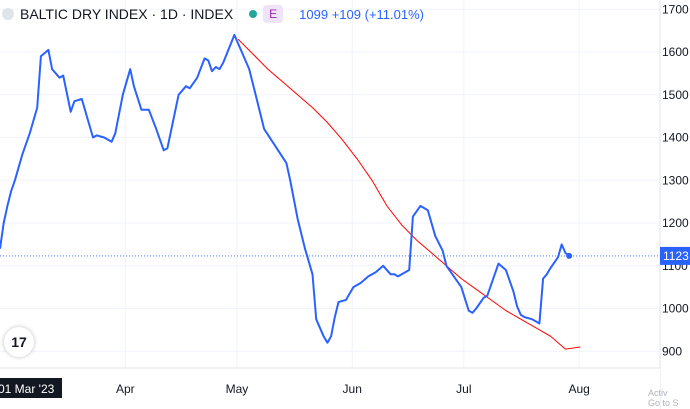 This screenshot has width=690, height=409. What do you see at coordinates (675, 223) in the screenshot?
I see `y-tick-label: 1200` at bounding box center [675, 223].